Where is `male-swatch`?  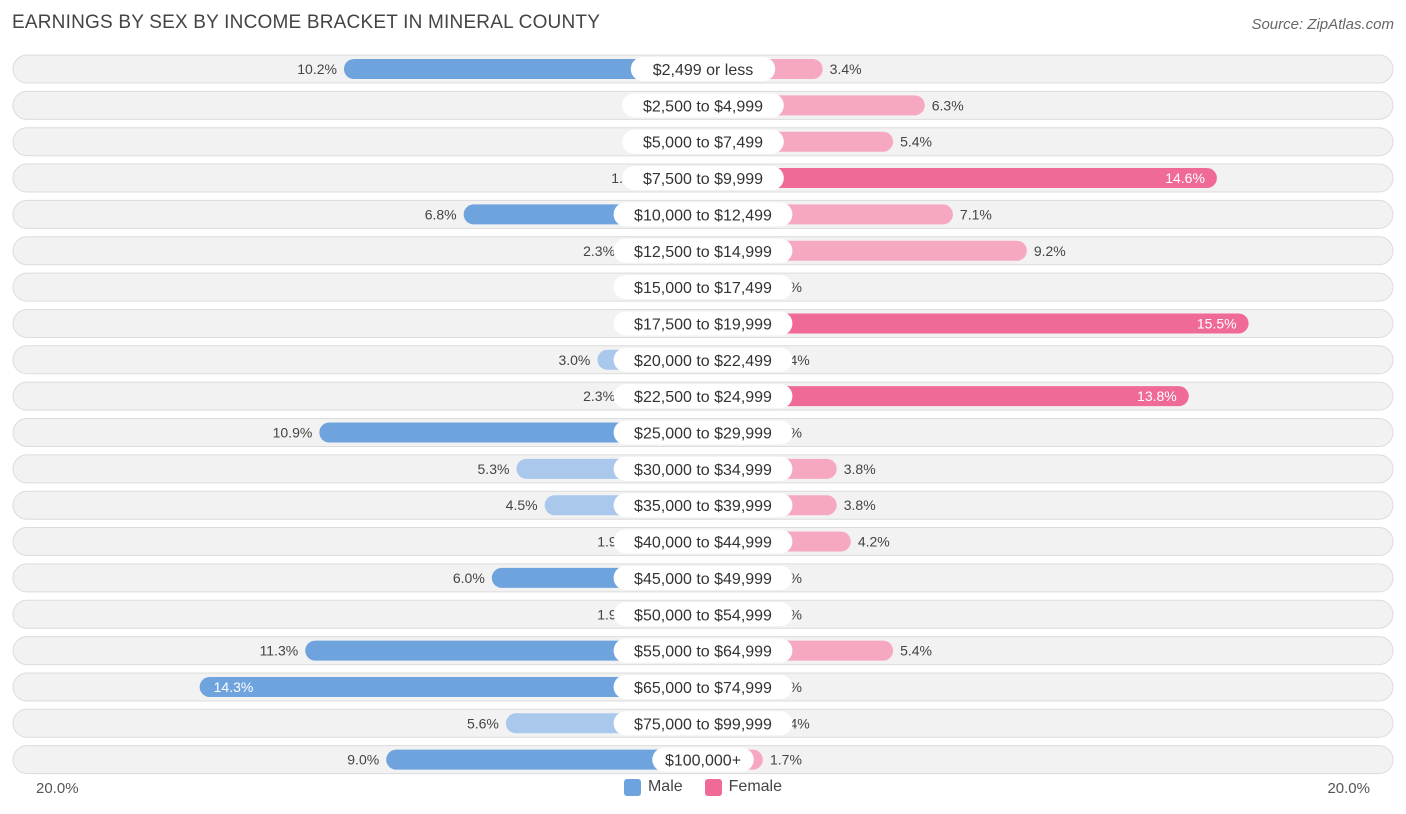
male-swatch is located at coordinates (632, 787).